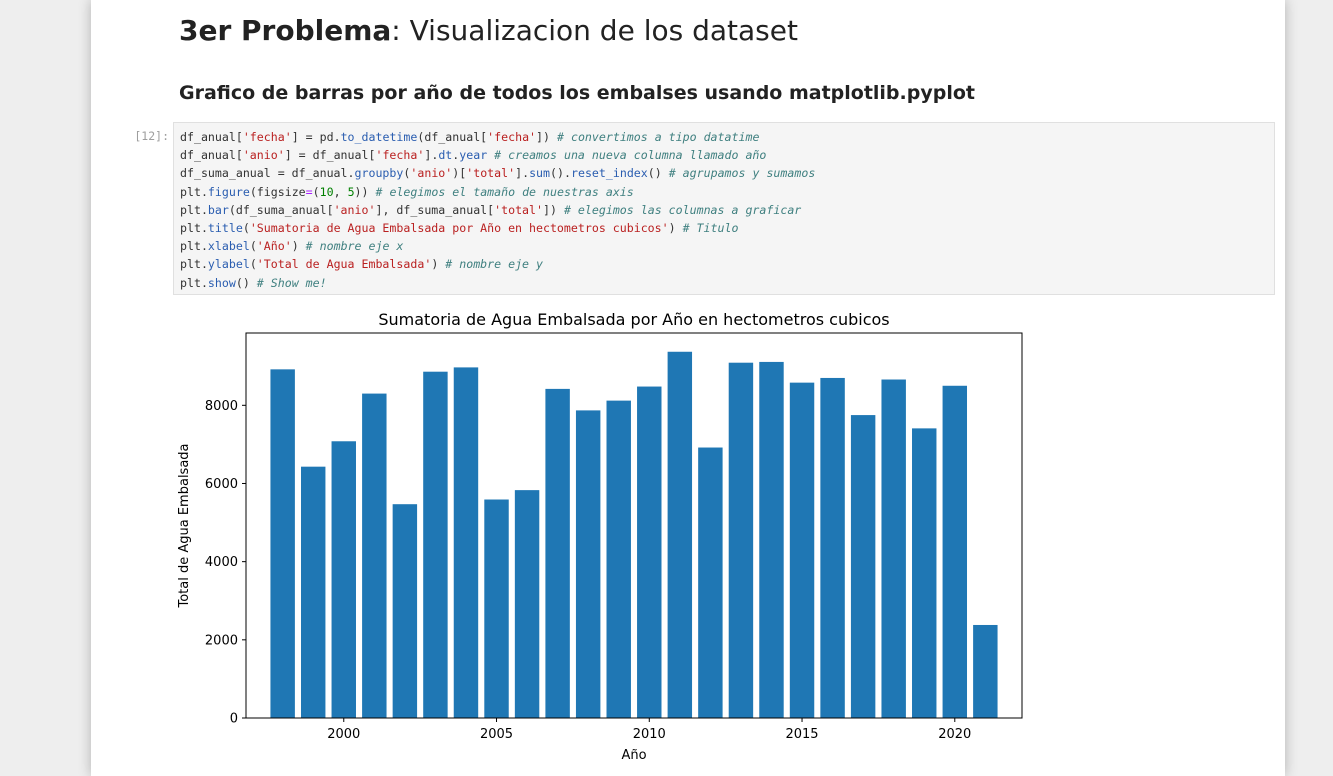 This screenshot has height=776, width=1333. What do you see at coordinates (435, 209) in the screenshot?
I see `code-token: ], df_suma_anual[` at bounding box center [435, 209].